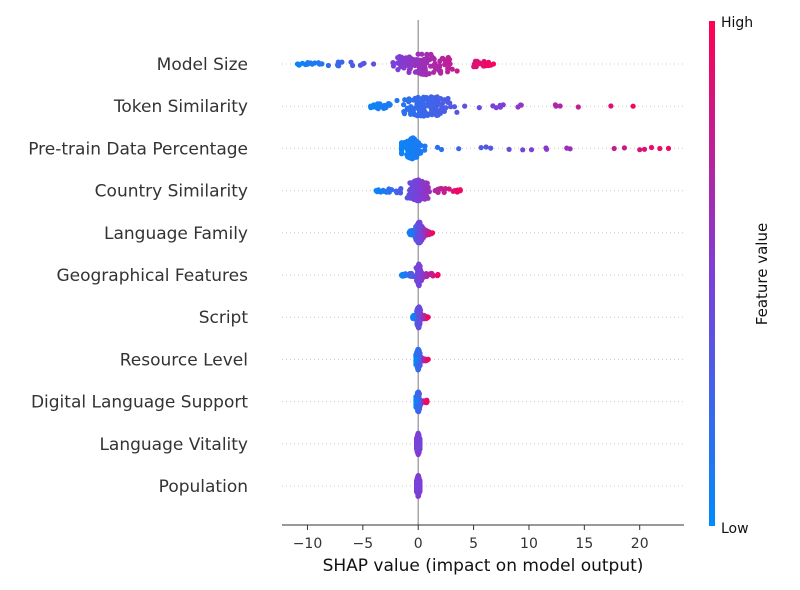 Image resolution: width=800 pixels, height=590 pixels. I want to click on feature-label-population: Population, so click(203, 487).